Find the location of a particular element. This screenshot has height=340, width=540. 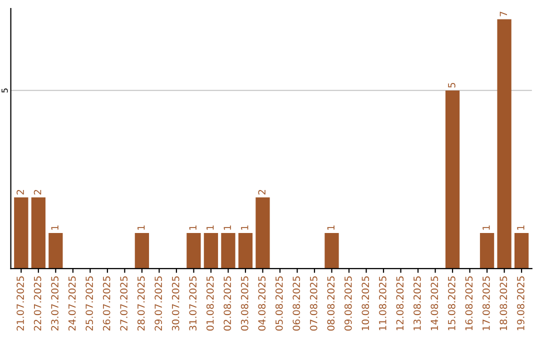

x-tick-label: 24.07.2025 is located at coordinates (72, 303).